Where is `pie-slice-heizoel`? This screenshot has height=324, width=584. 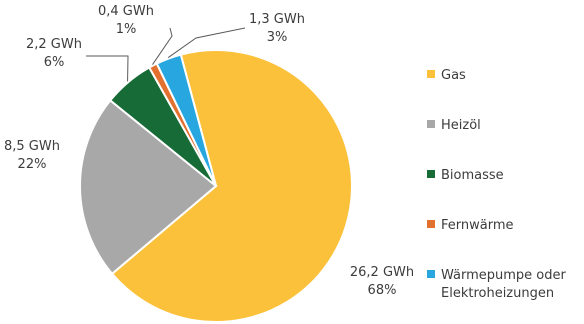
pie-slice-heizoel is located at coordinates (148, 187).